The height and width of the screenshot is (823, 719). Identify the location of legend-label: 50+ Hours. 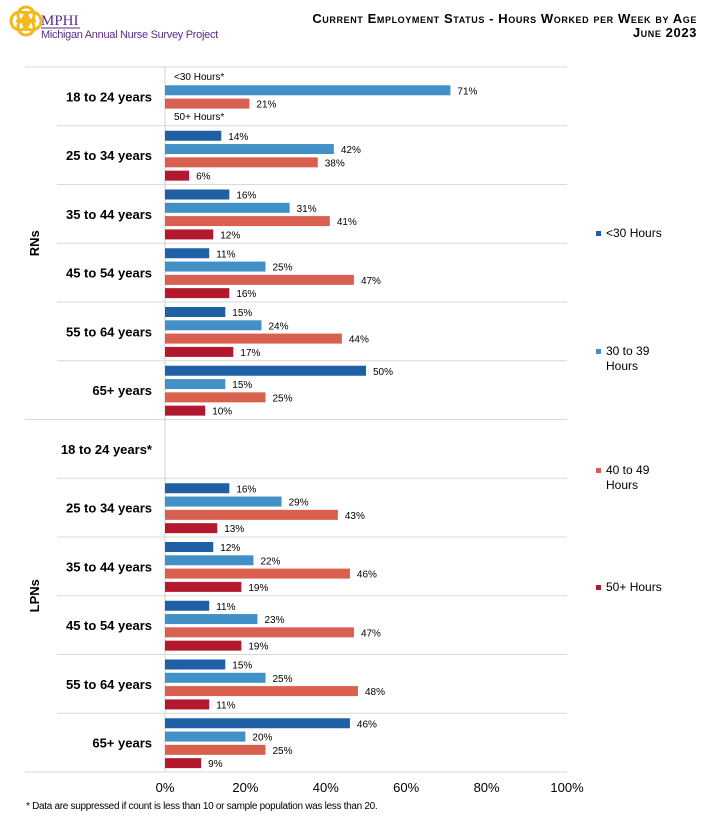
(634, 587).